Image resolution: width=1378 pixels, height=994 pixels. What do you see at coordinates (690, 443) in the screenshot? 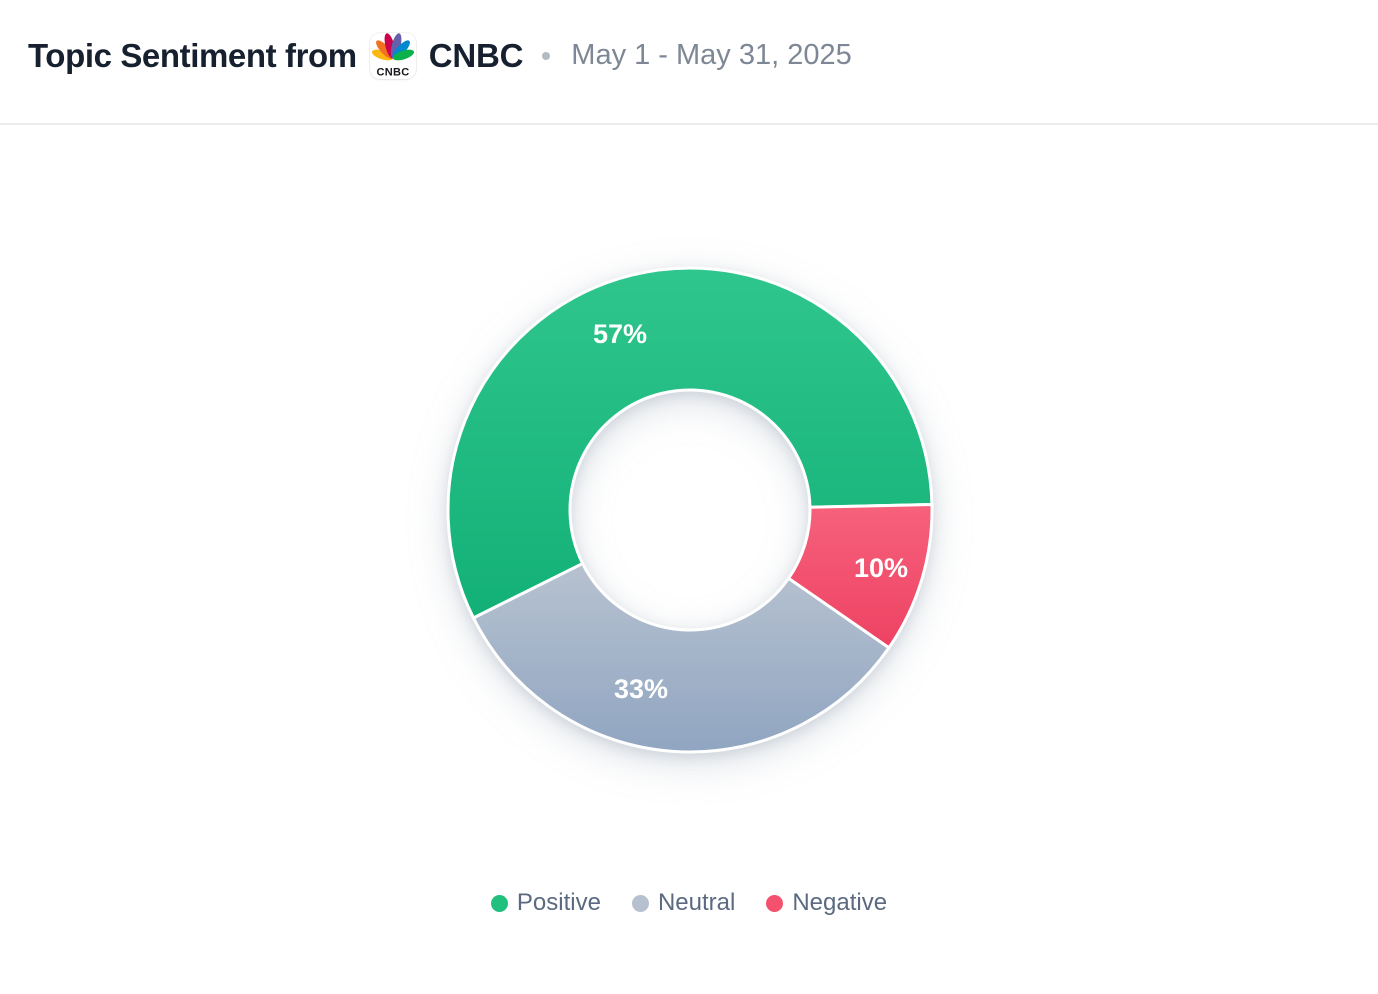
I see `pie-slice-positive` at bounding box center [690, 443].